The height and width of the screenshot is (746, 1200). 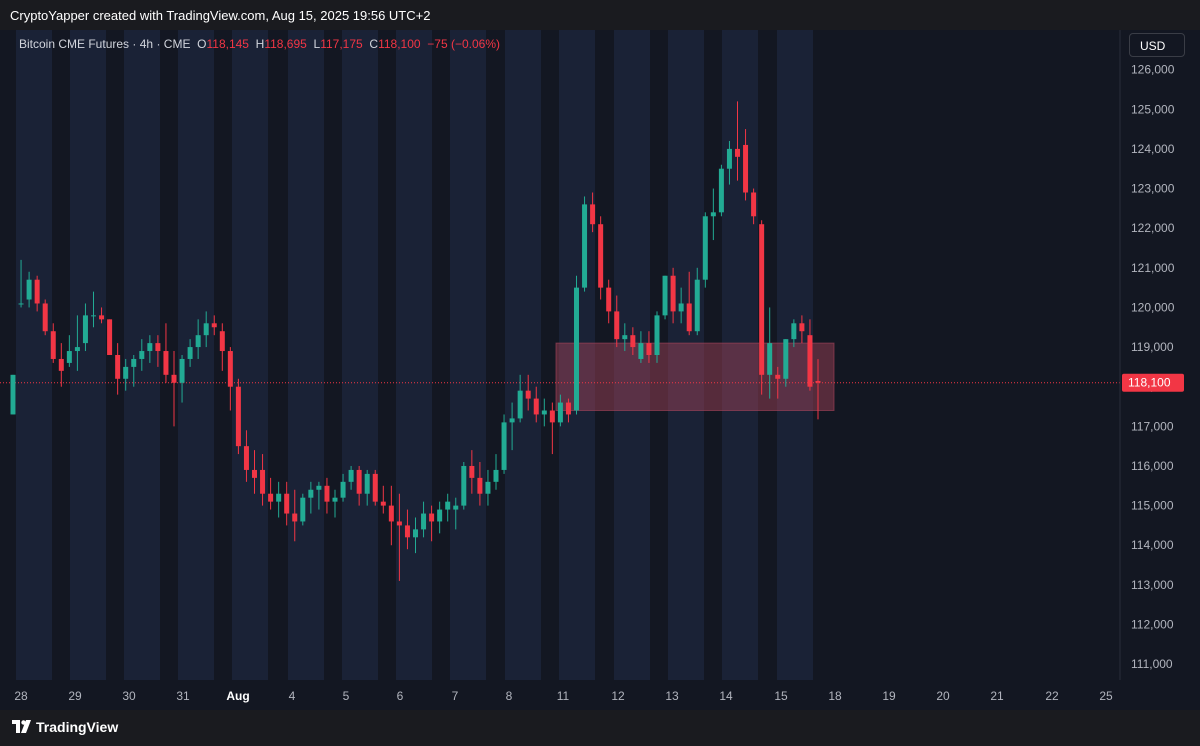 What do you see at coordinates (1157, 45) in the screenshot?
I see `currency-button: USD` at bounding box center [1157, 45].